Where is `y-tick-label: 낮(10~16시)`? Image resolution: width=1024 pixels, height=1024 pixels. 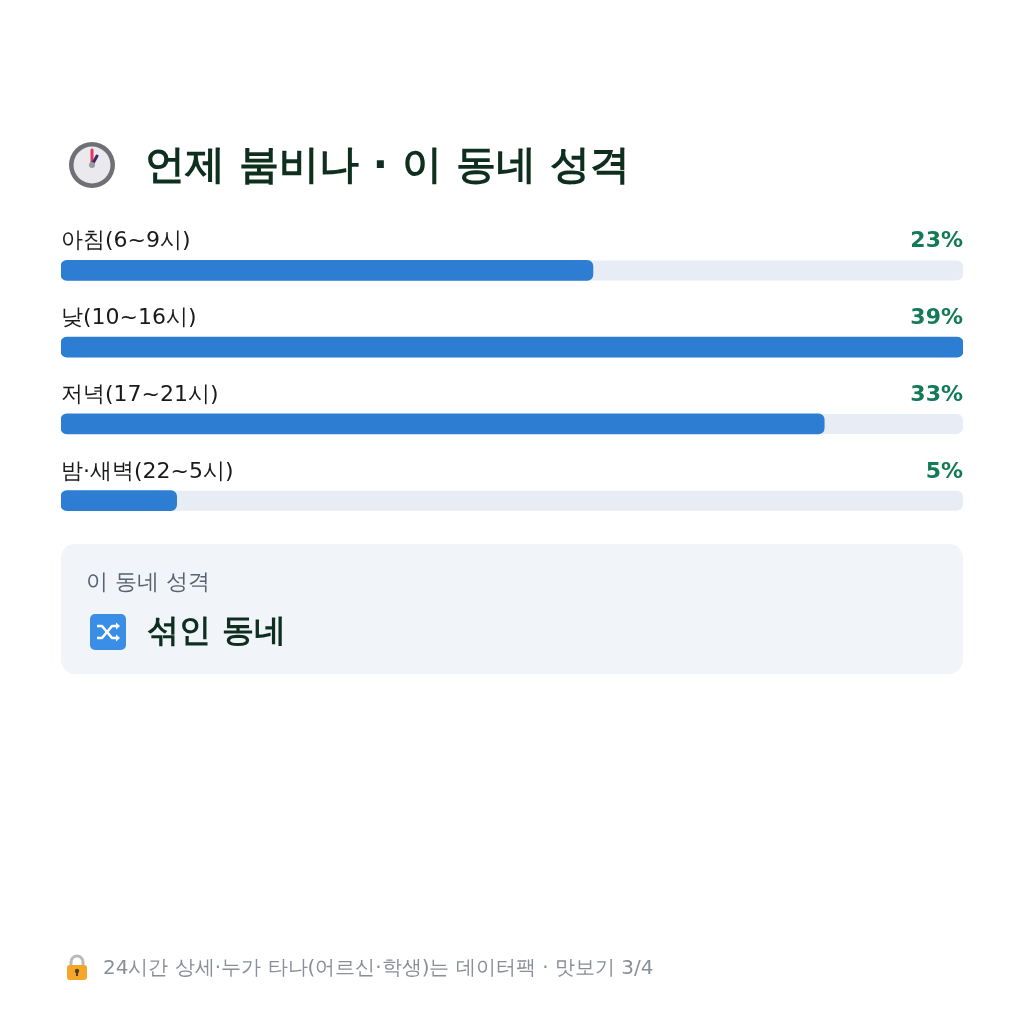 y-tick-label: 낮(10~16시) is located at coordinates (129, 317).